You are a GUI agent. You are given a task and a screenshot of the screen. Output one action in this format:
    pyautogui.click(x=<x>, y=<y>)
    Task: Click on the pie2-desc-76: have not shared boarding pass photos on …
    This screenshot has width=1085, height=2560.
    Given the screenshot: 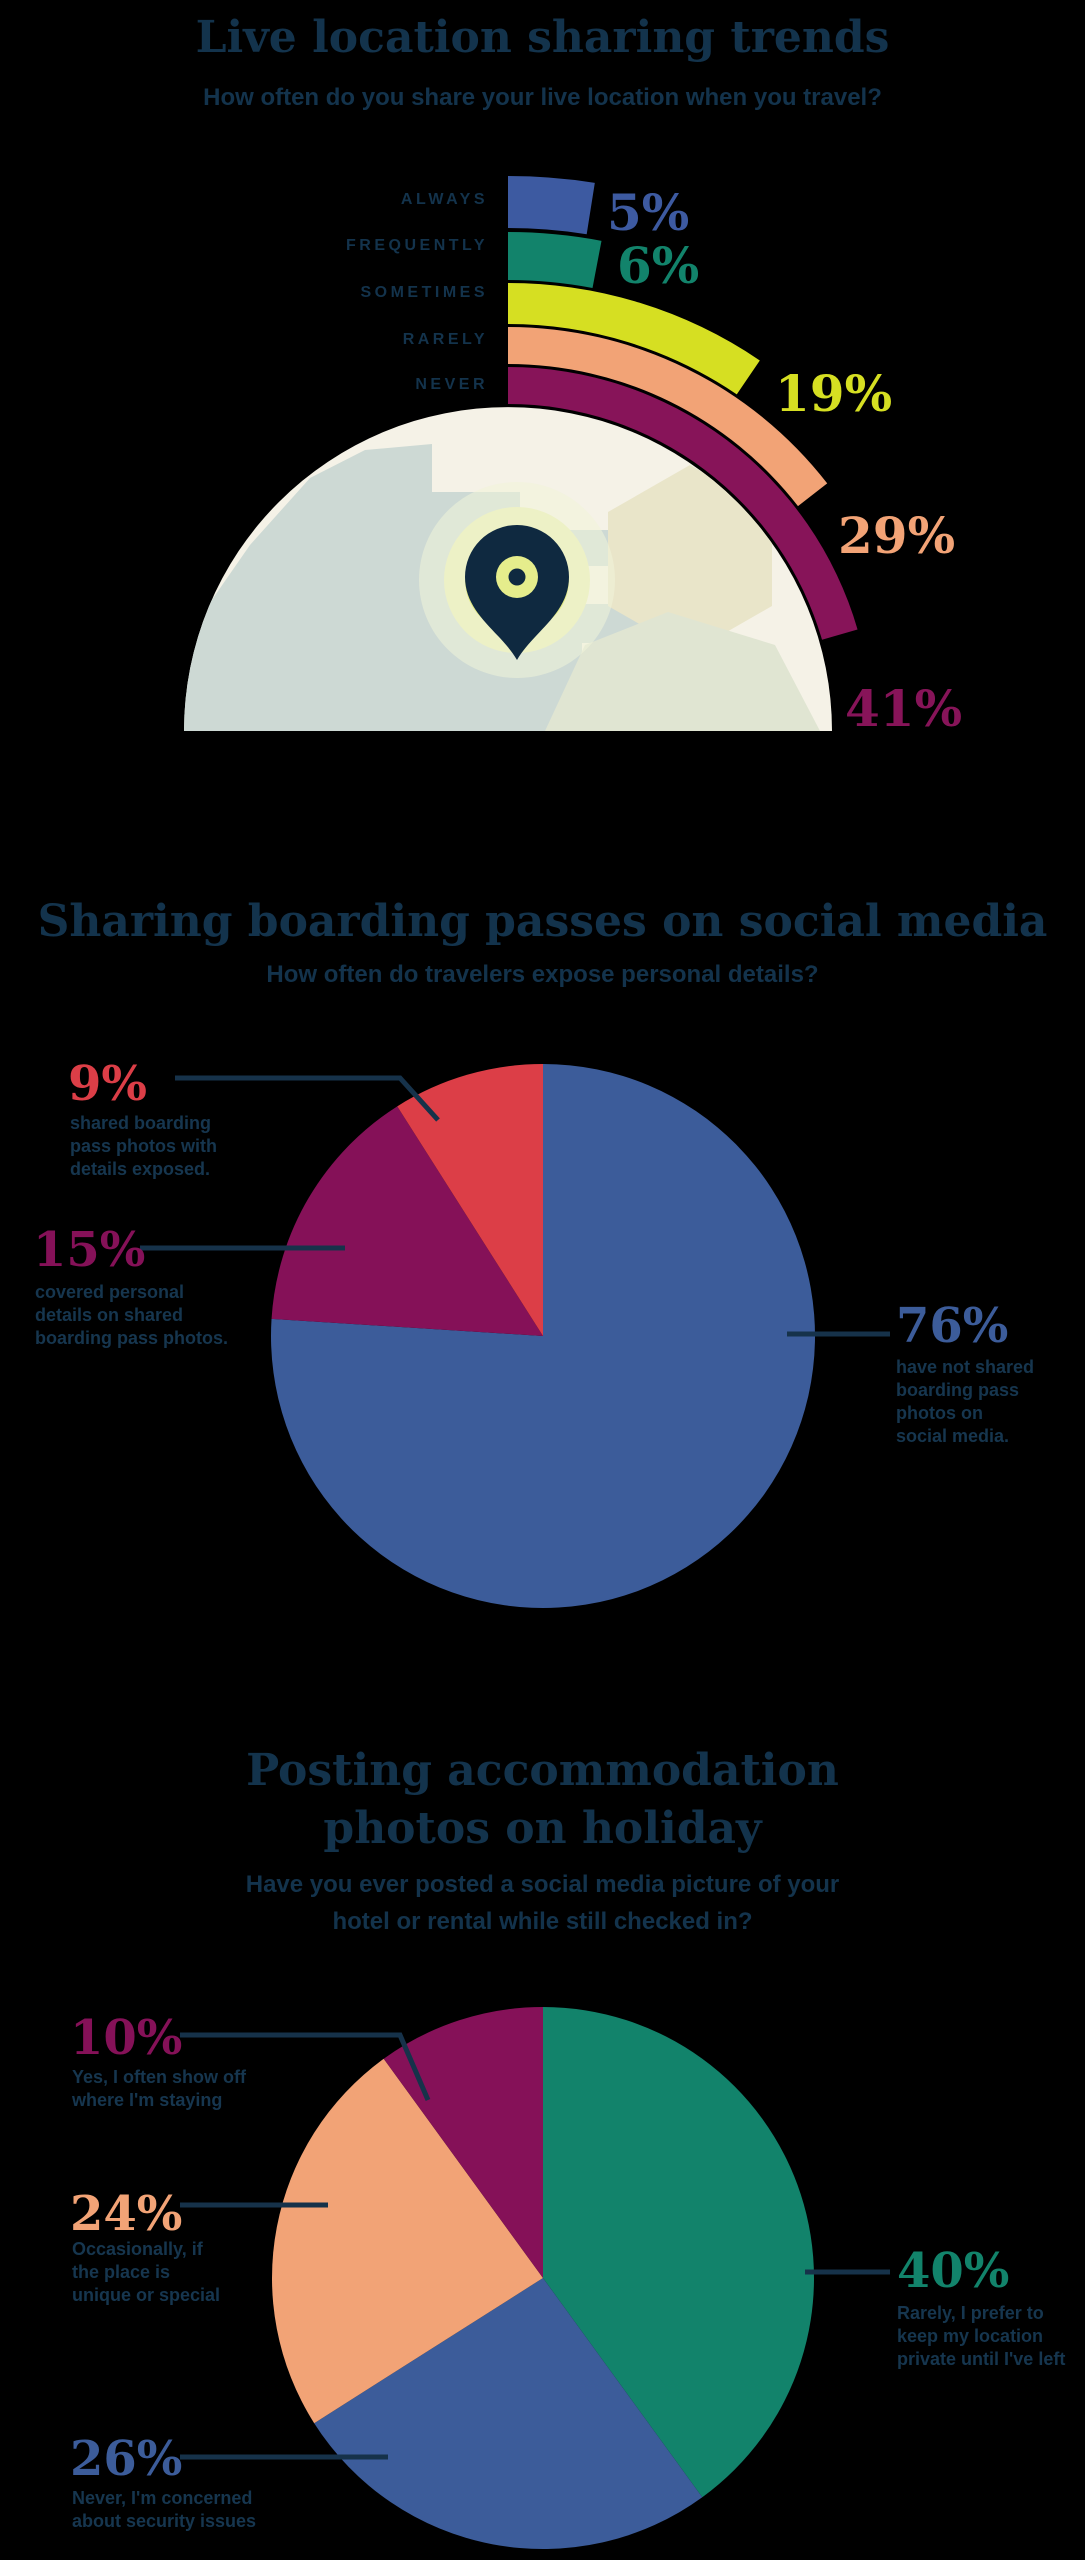 What is the action you would take?
    pyautogui.click(x=965, y=1401)
    